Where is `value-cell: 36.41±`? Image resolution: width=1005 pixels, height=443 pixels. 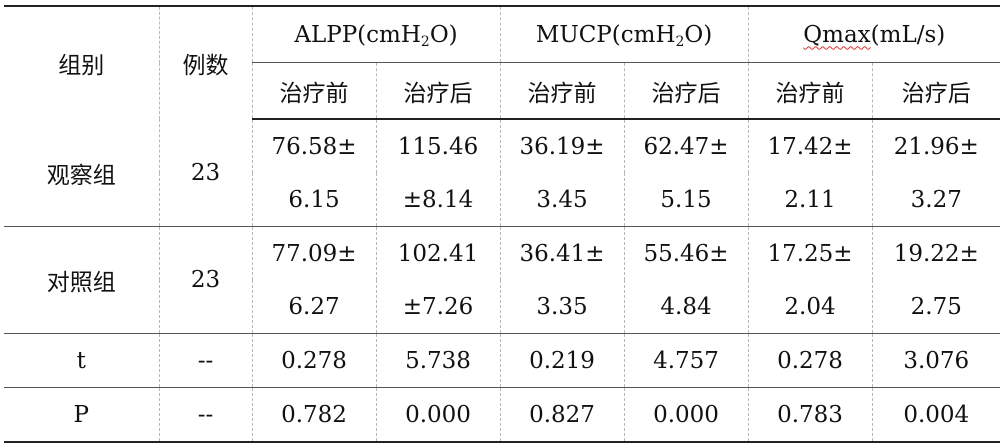
value-cell: 36.41± is located at coordinates (562, 253).